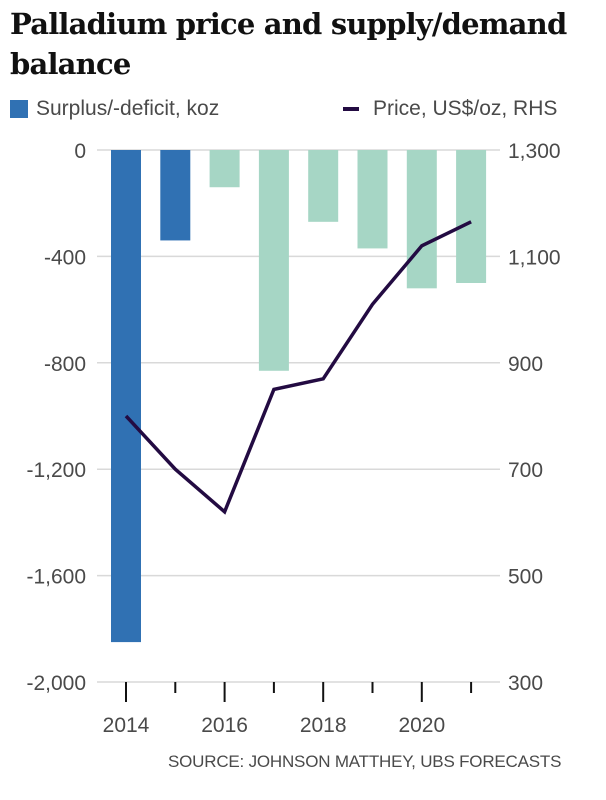 The height and width of the screenshot is (800, 606). What do you see at coordinates (126, 396) in the screenshot?
I see `bar-2014` at bounding box center [126, 396].